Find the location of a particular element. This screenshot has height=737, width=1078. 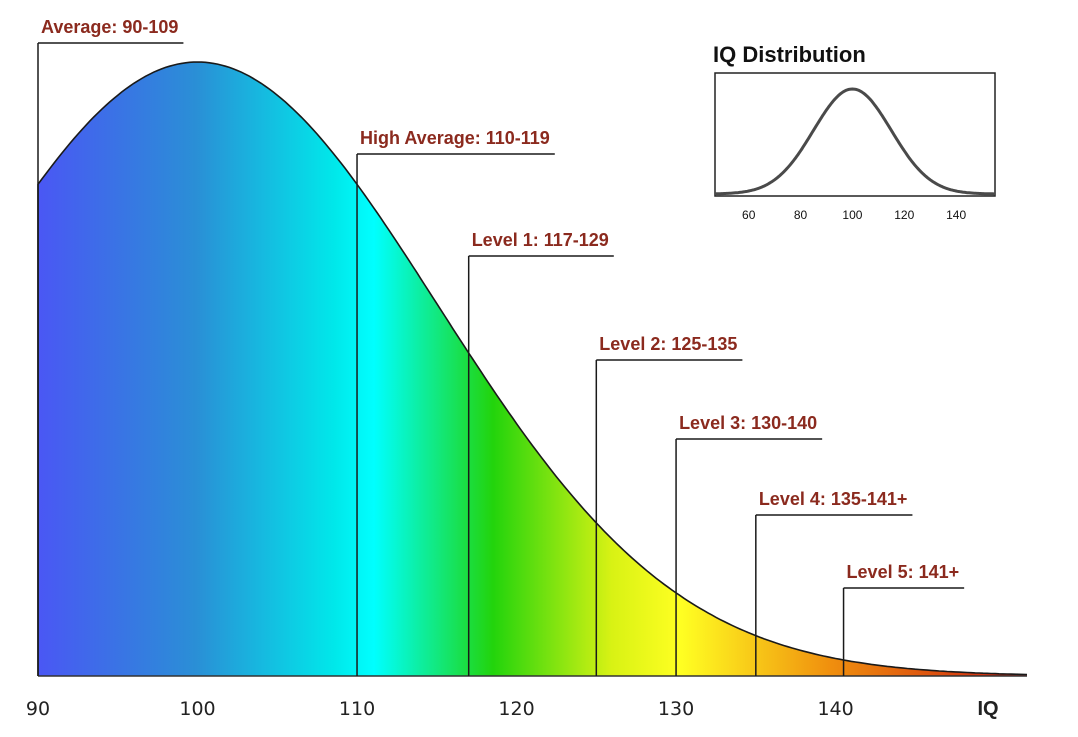

inset-title: IQ Distribution is located at coordinates (789, 54).